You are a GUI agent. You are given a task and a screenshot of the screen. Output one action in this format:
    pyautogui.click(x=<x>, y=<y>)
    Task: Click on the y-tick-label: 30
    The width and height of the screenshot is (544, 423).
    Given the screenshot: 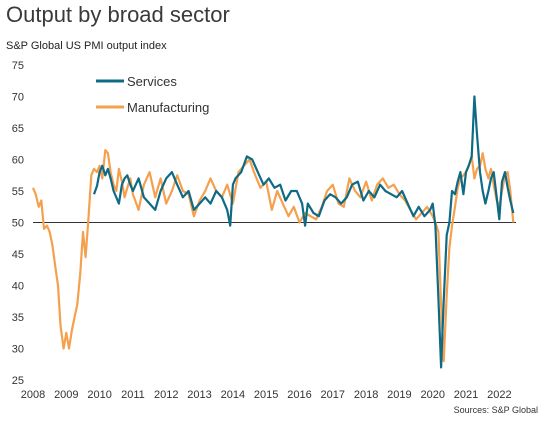 What is the action you would take?
    pyautogui.click(x=18, y=350)
    